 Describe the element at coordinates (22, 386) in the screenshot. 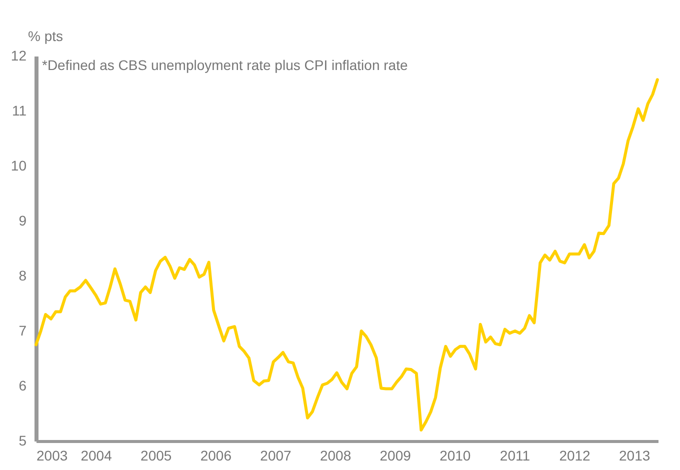

I see `y-tick-label: 6` at that location.